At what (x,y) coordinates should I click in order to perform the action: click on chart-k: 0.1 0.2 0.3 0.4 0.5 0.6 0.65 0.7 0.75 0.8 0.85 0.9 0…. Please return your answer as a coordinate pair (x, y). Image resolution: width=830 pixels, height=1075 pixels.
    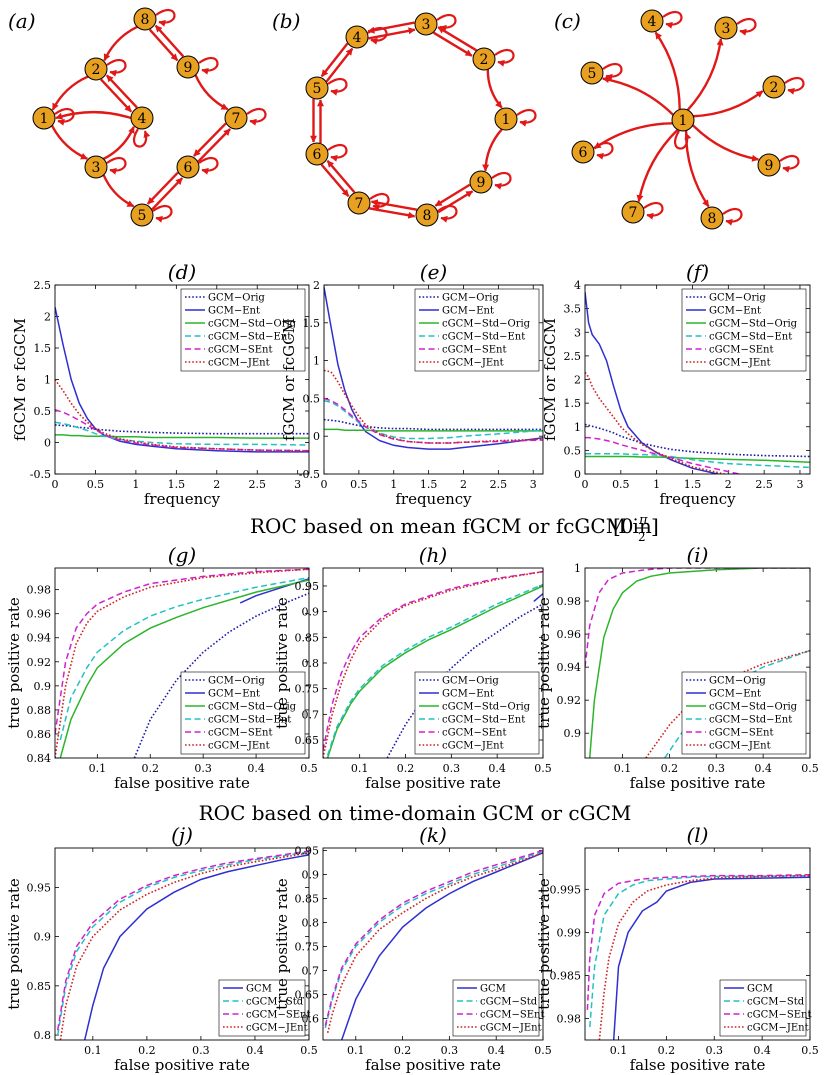
    Looking at the image, I should click on (412, 948).